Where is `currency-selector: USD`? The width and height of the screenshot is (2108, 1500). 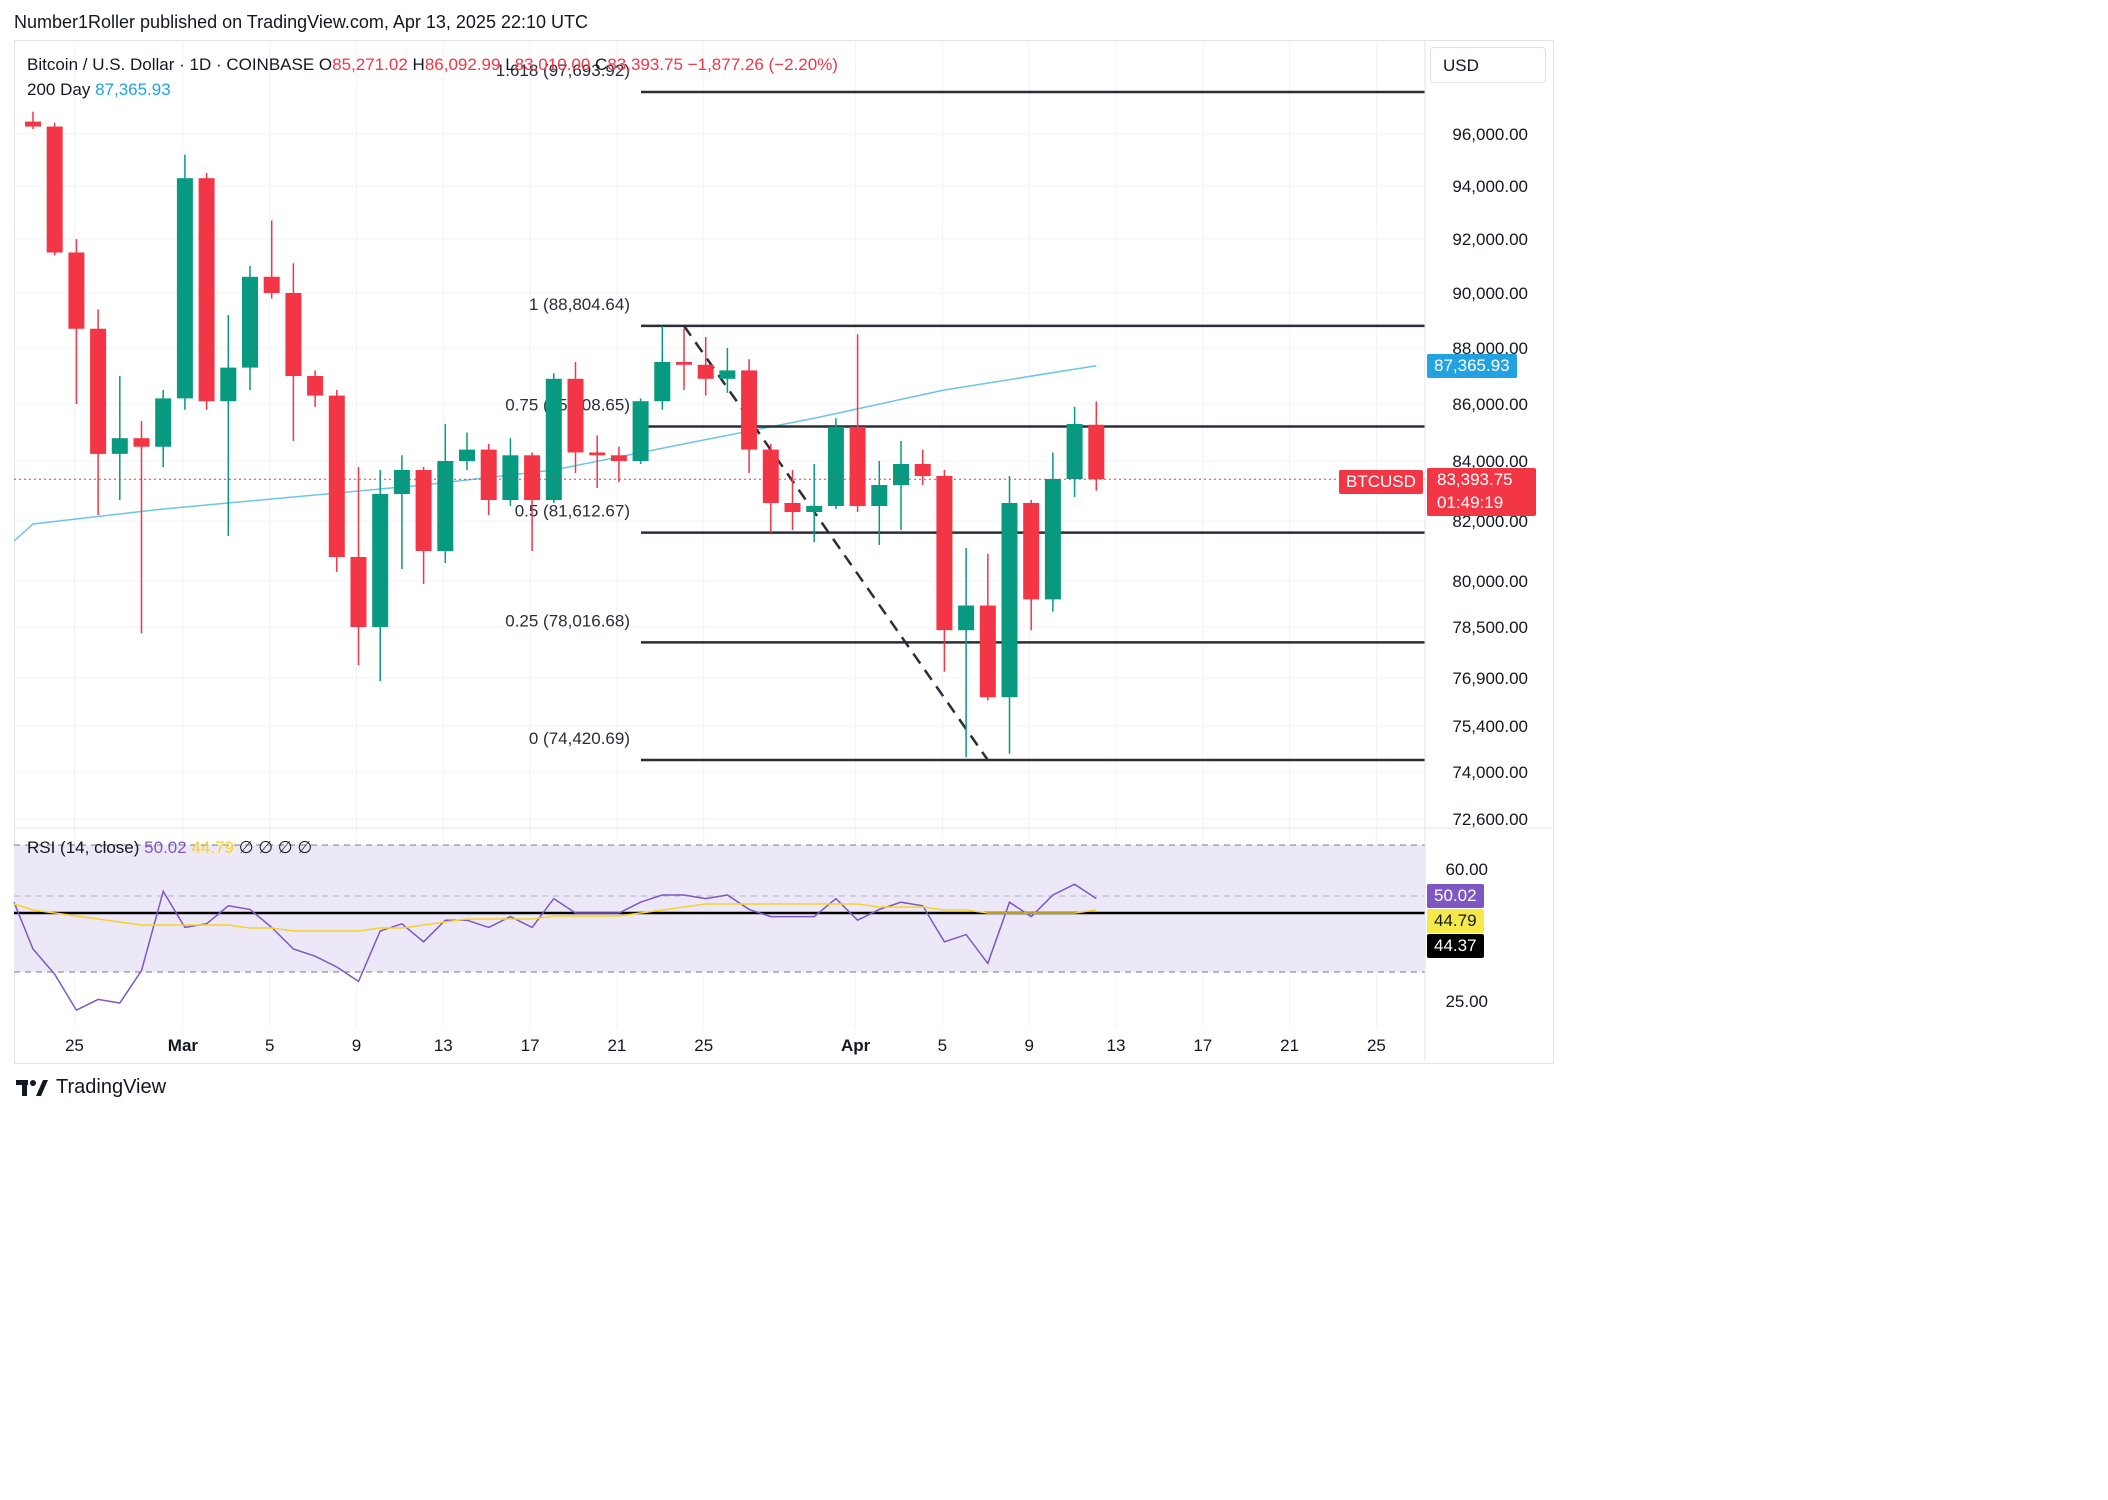 currency-selector: USD is located at coordinates (1488, 65).